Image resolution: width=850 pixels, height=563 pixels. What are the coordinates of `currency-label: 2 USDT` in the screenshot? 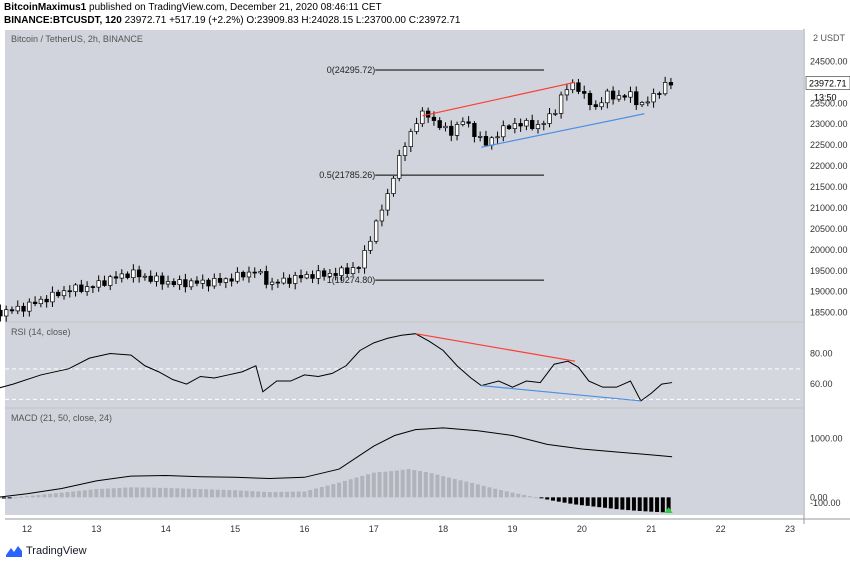 It's located at (829, 38).